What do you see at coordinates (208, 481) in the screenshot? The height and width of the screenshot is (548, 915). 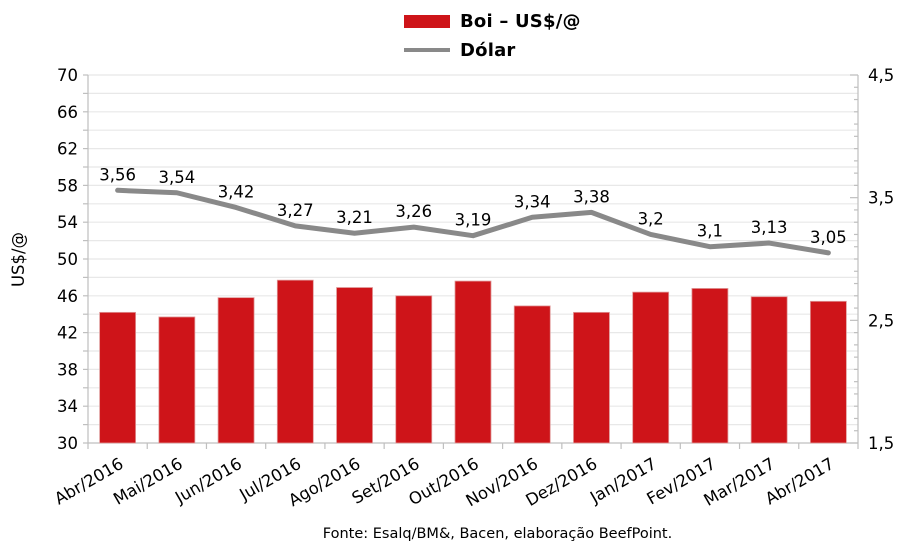 I see `x-axis-category-label: Jun/2016` at bounding box center [208, 481].